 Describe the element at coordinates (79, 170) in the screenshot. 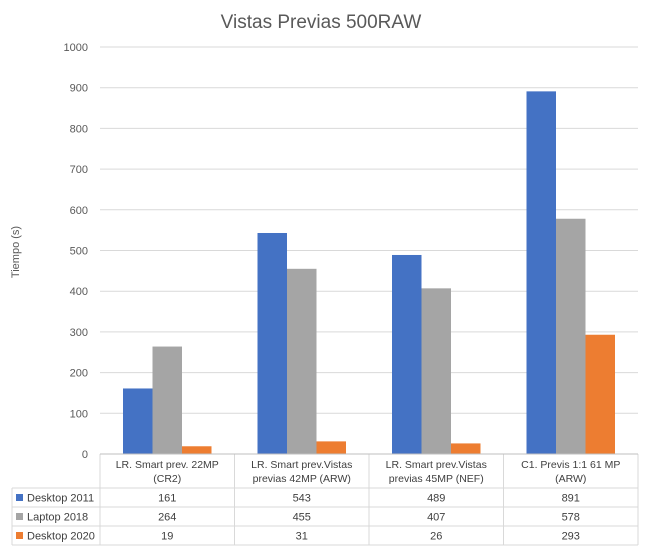

I see `y-tick-label: 700` at that location.